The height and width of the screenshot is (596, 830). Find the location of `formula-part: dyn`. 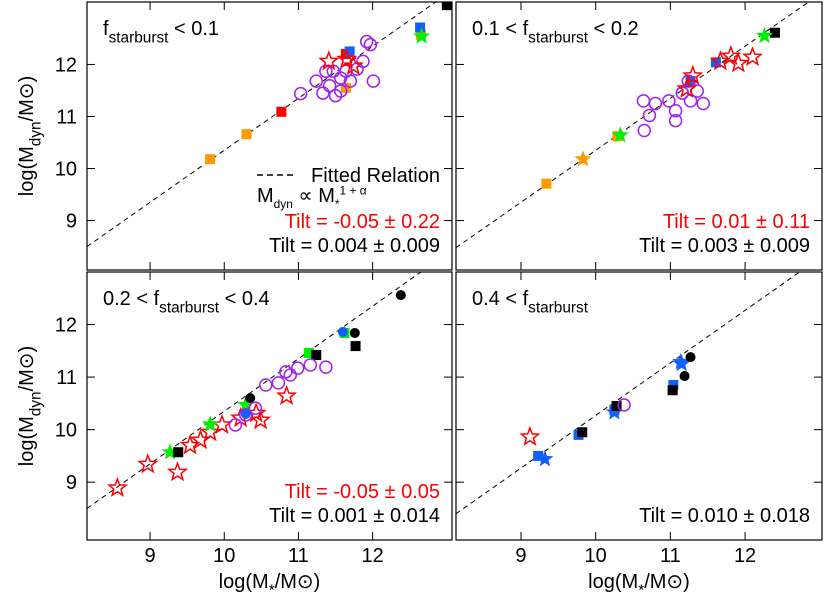

formula-part: dyn is located at coordinates (283, 204).